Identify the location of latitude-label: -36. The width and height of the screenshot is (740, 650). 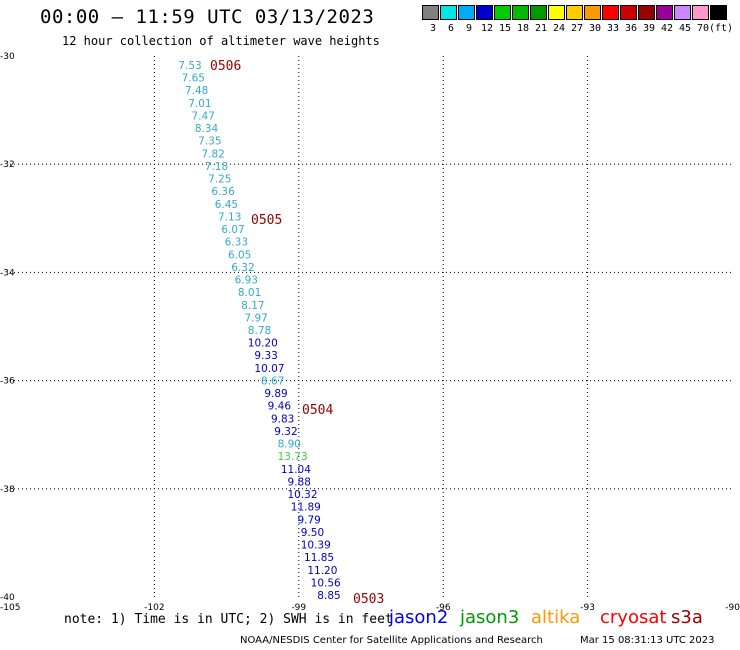
(7, 382).